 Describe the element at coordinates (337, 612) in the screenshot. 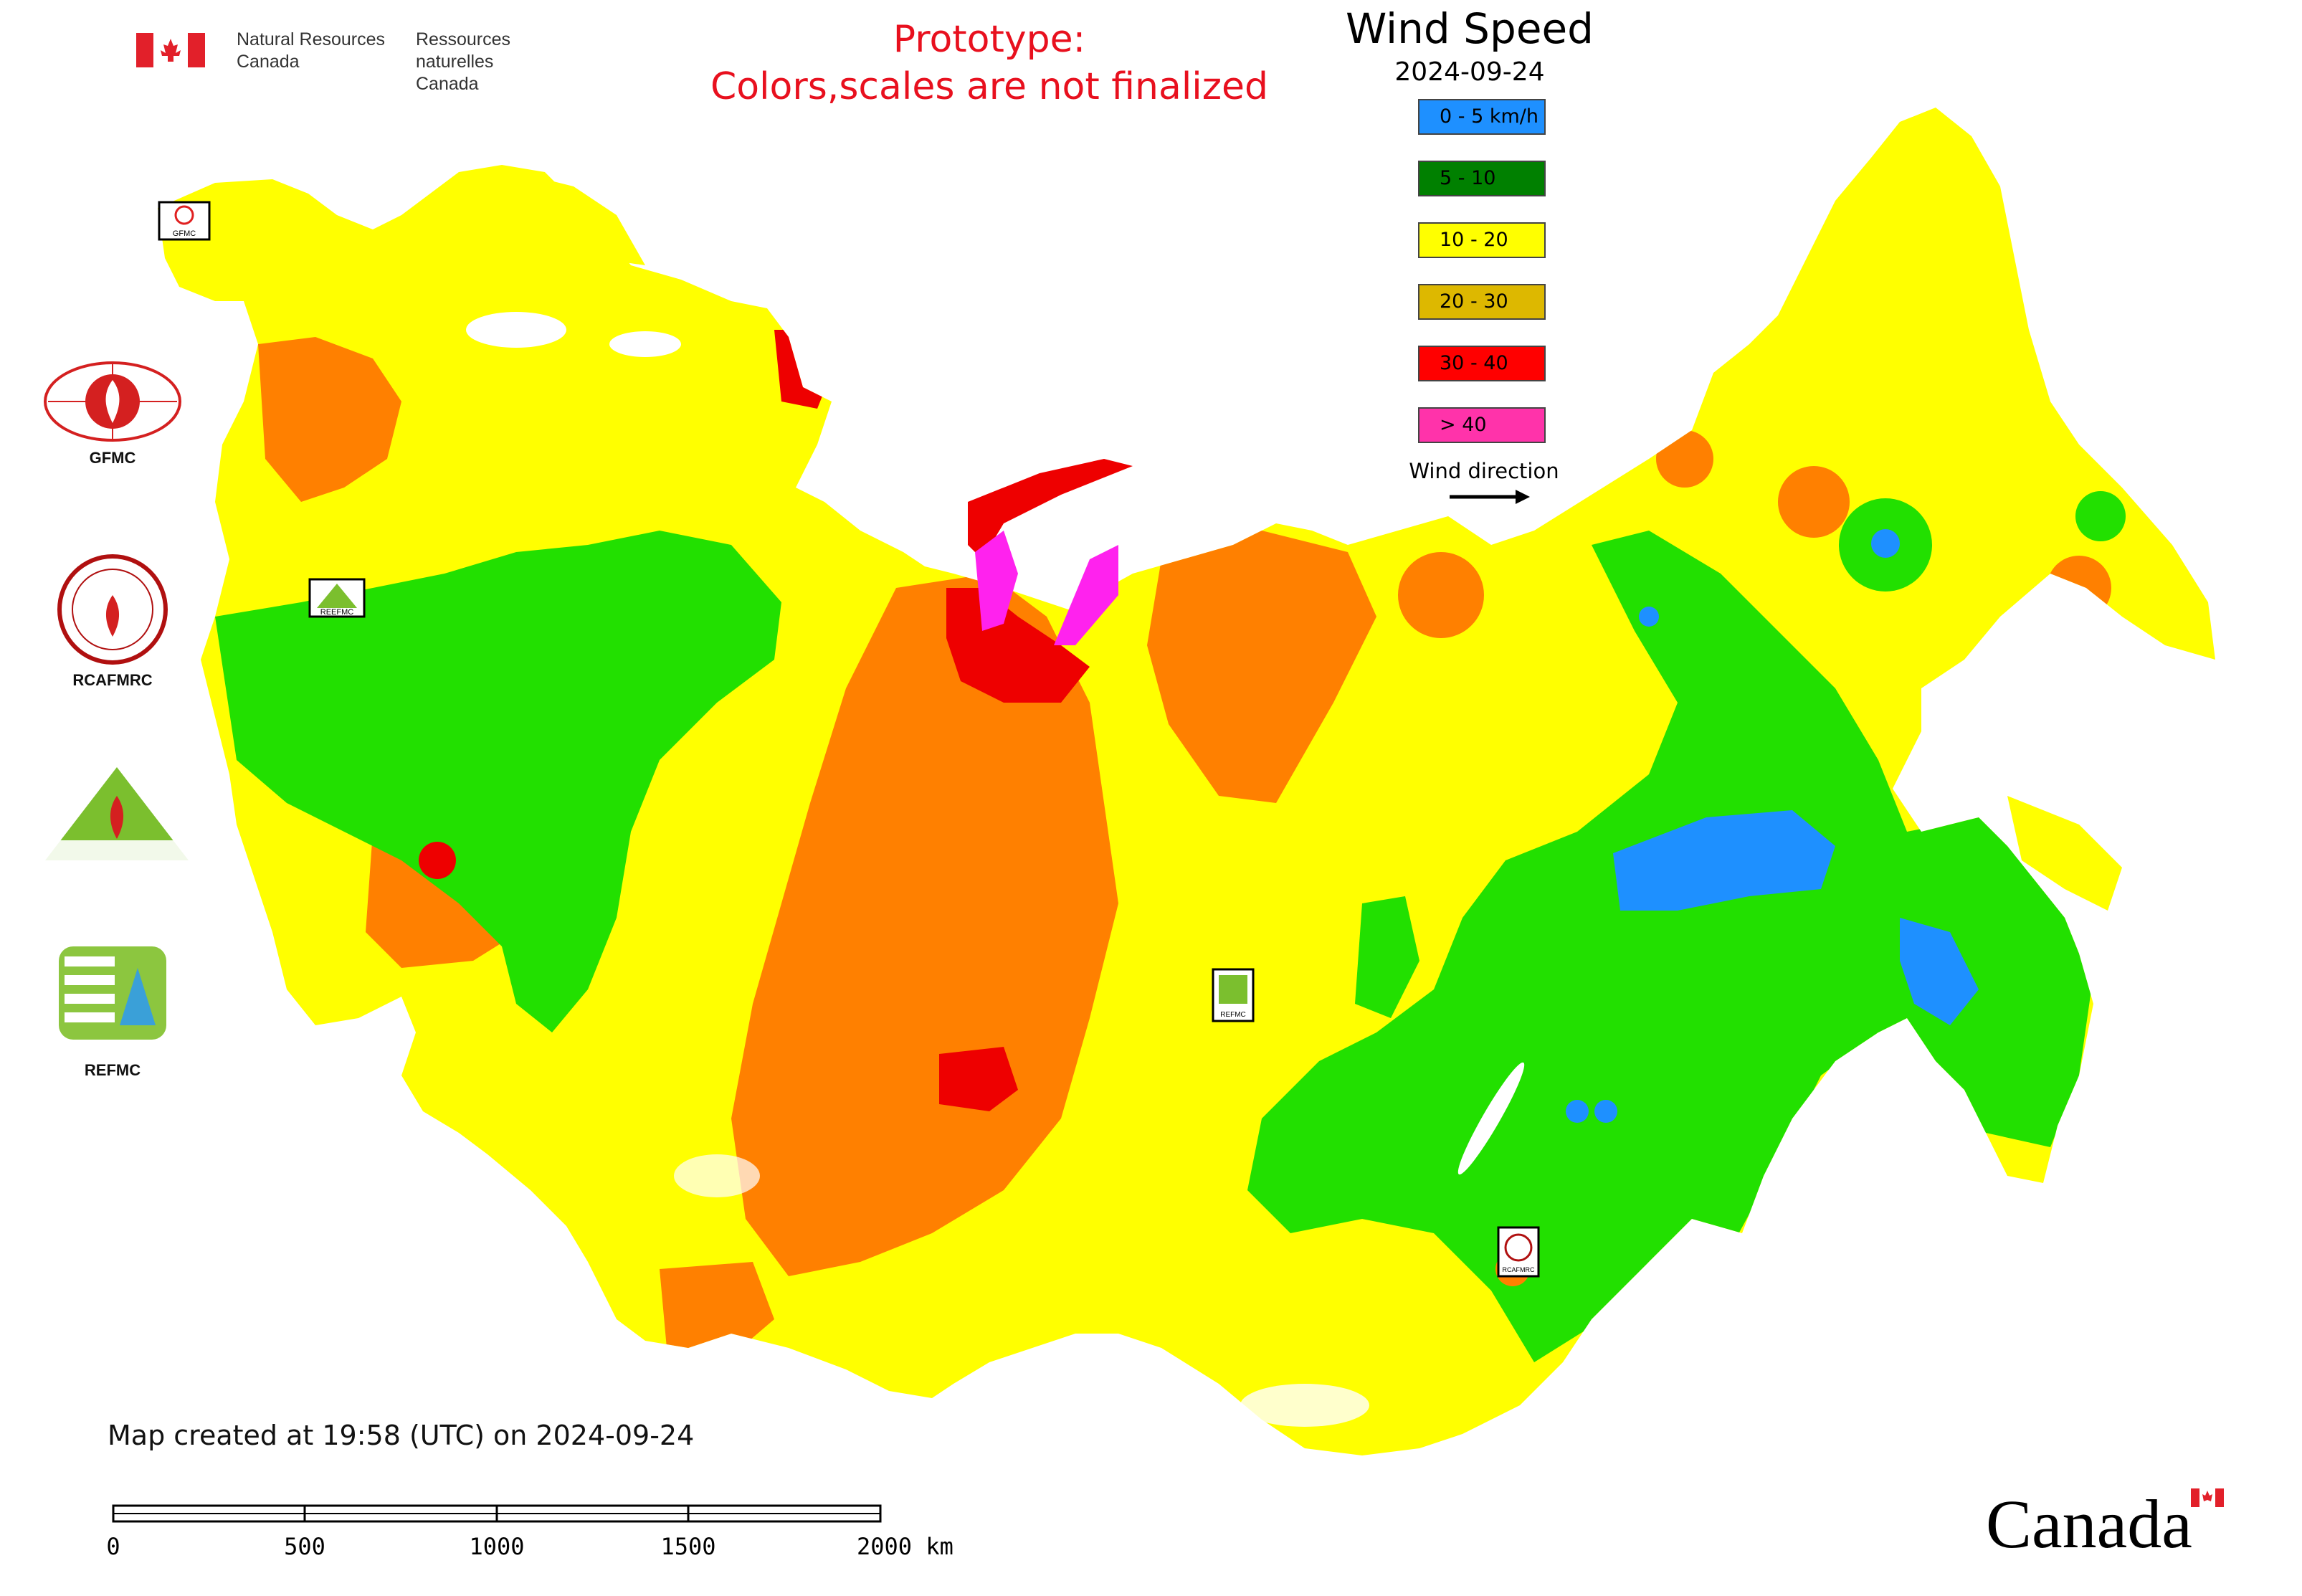

I see `map-marker-reefmc-label: REEFMC` at that location.